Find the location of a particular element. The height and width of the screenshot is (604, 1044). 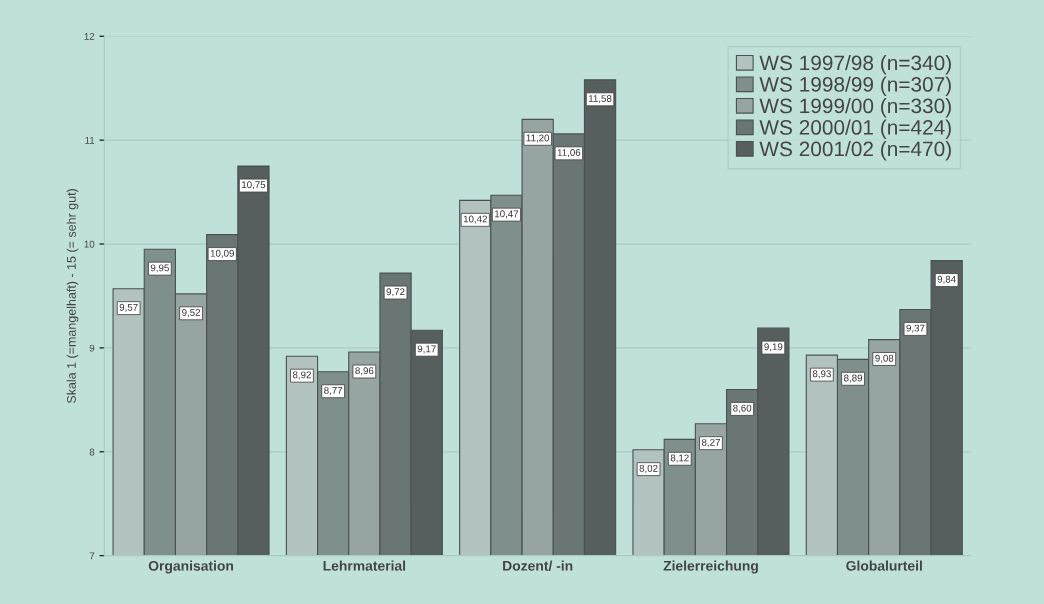

data-label: 11,20 is located at coordinates (538, 138).